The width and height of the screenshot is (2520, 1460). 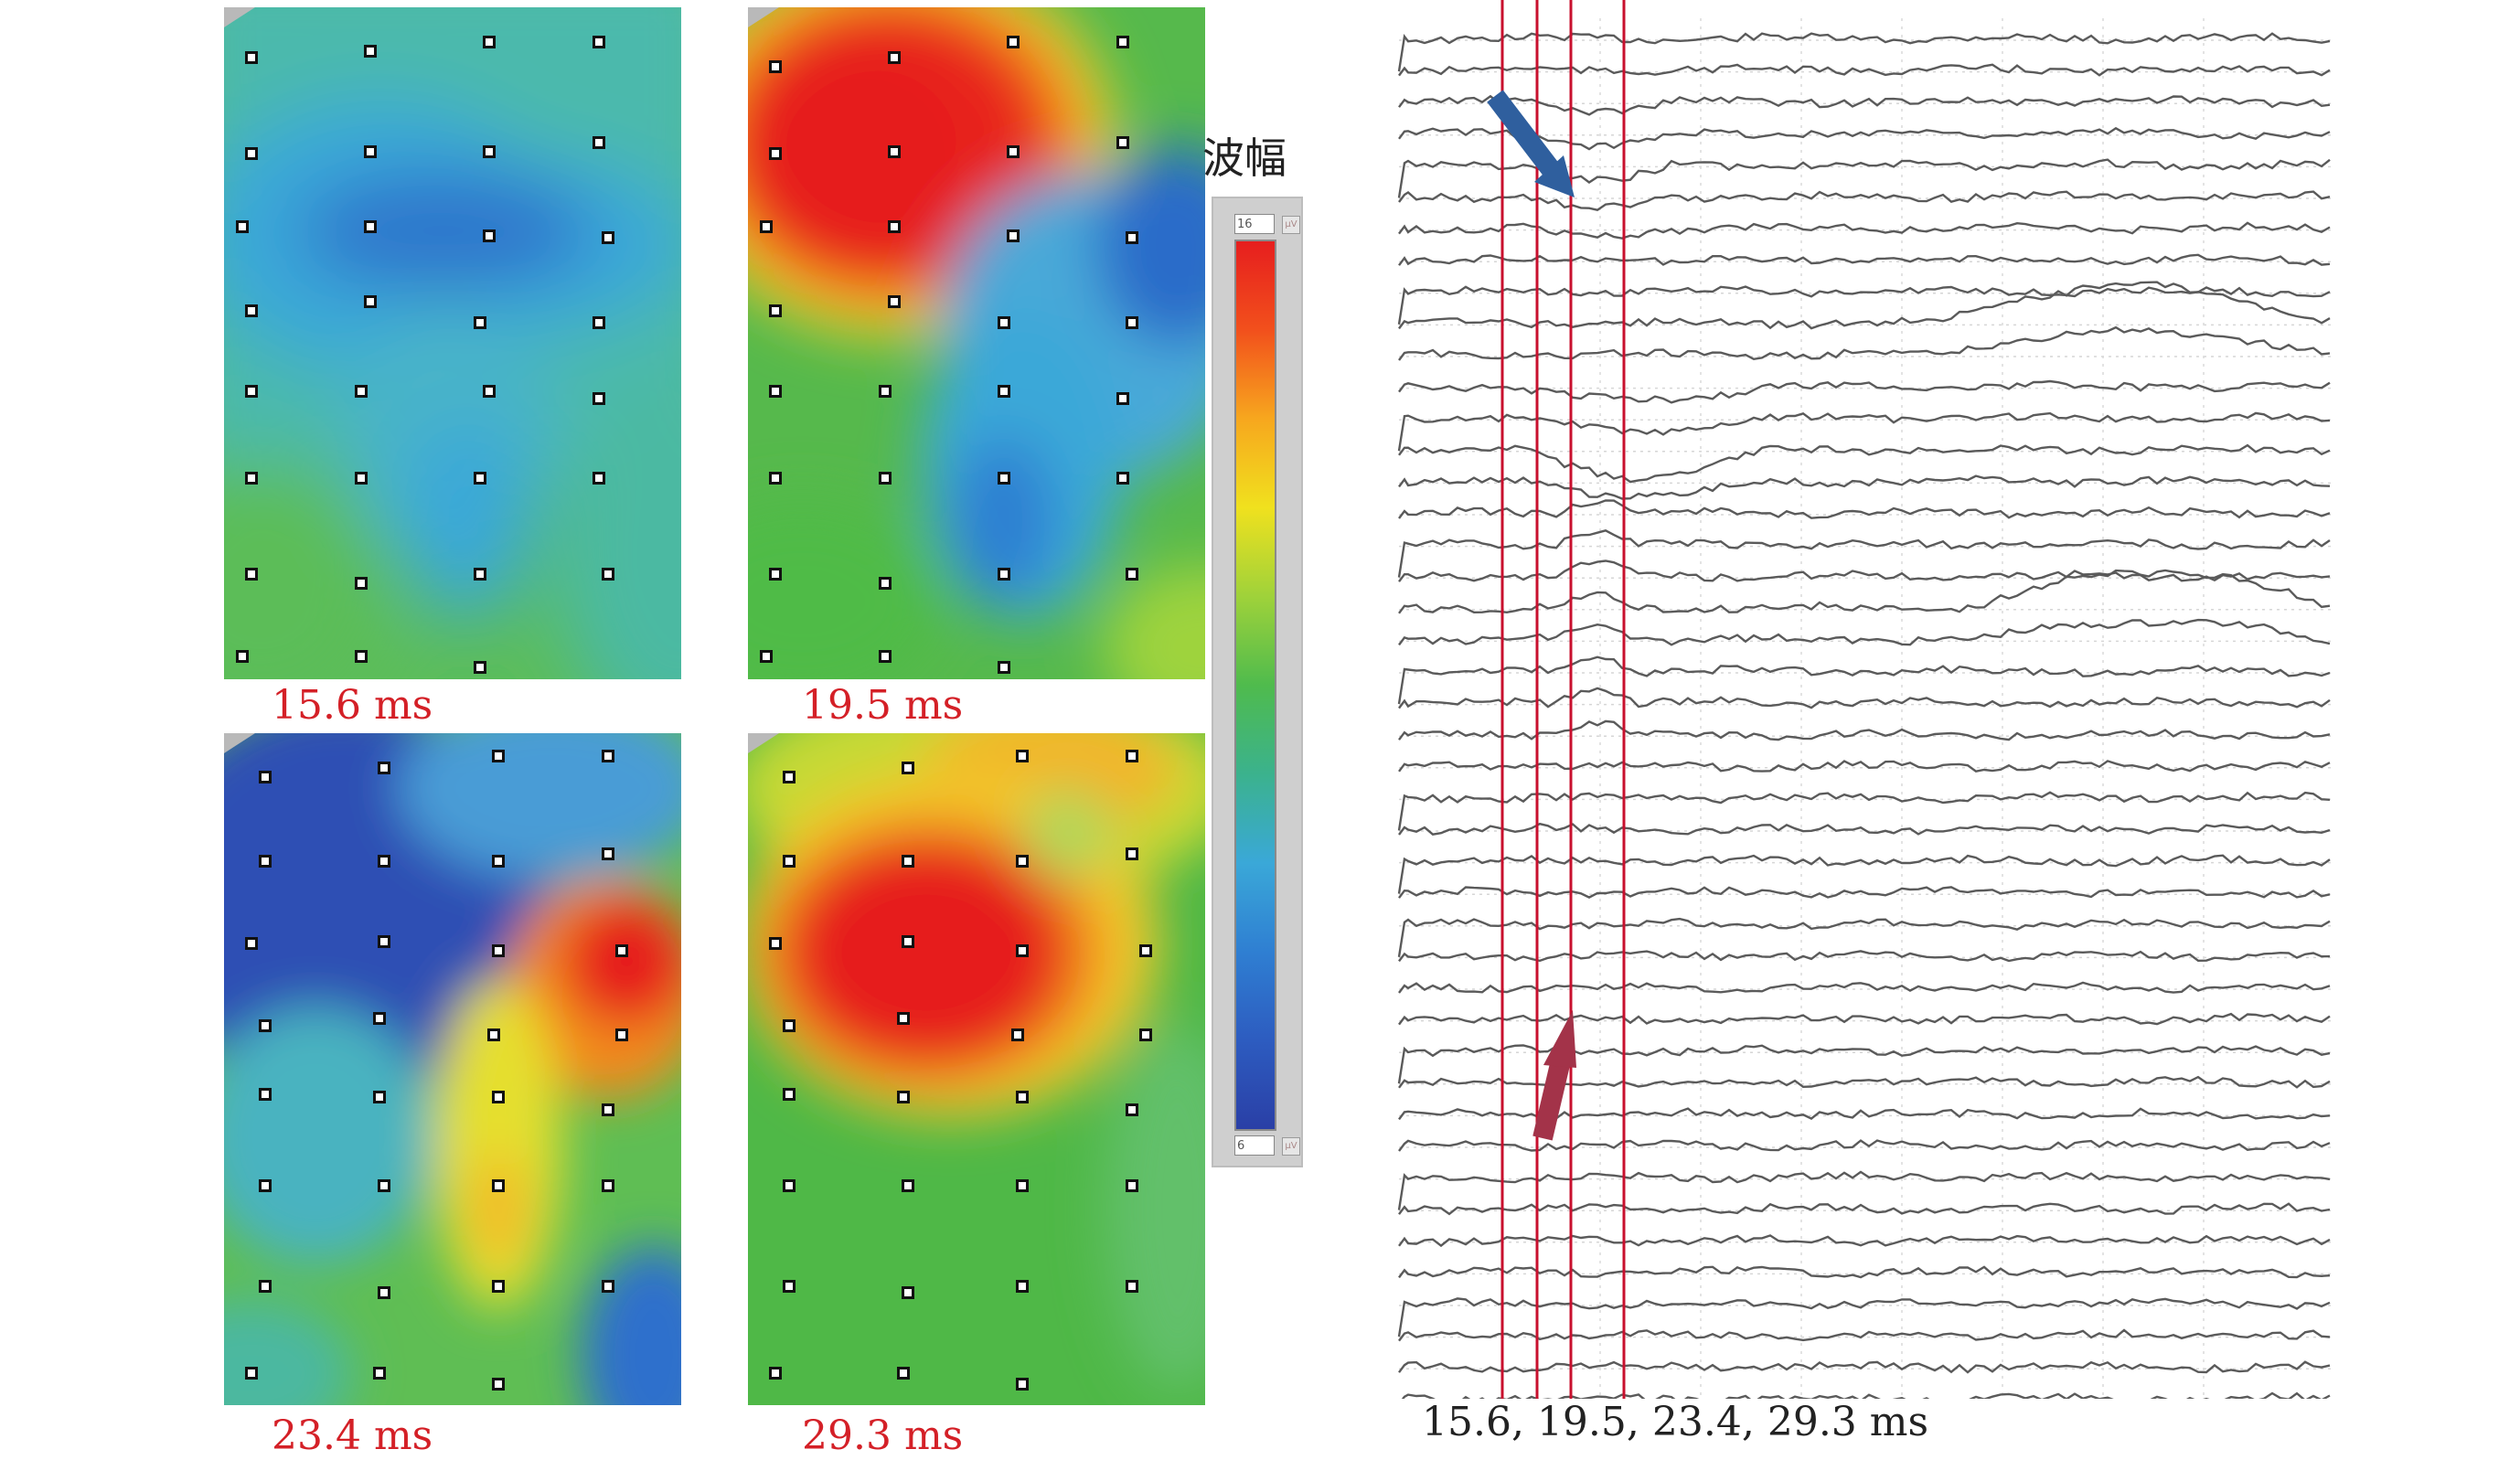 What do you see at coordinates (1675, 1422) in the screenshot?
I see `trace-caption: 15.6, 19.5, 23.4, 29.3 ms` at bounding box center [1675, 1422].